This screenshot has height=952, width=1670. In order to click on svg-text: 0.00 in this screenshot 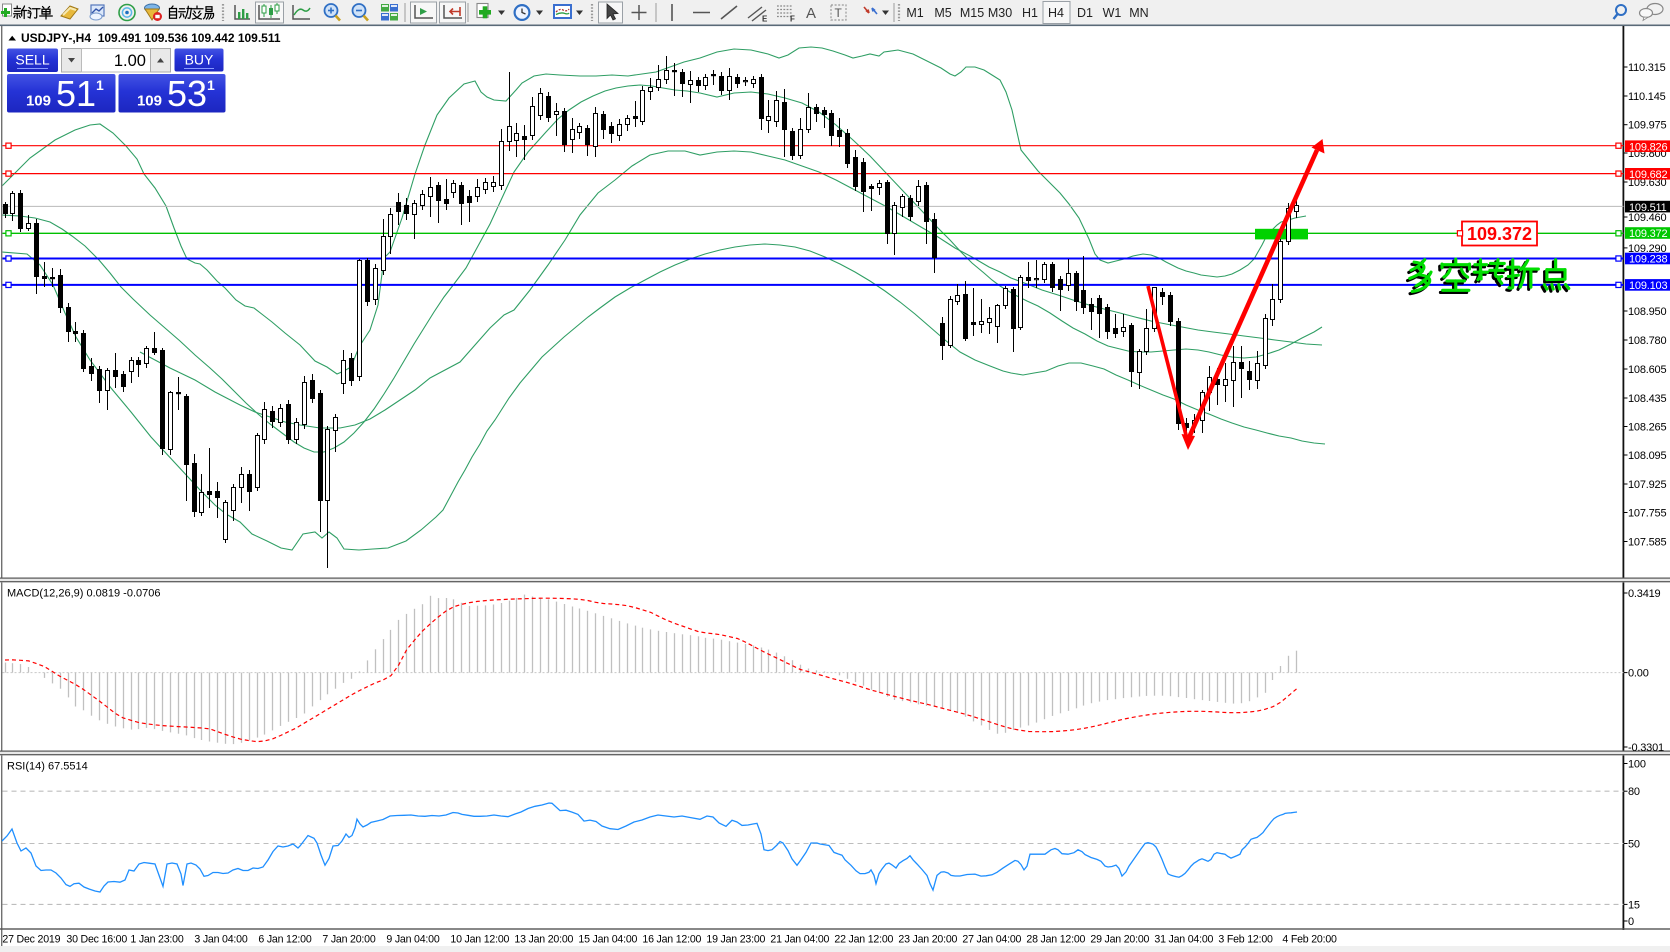, I will do `click(1638, 674)`.